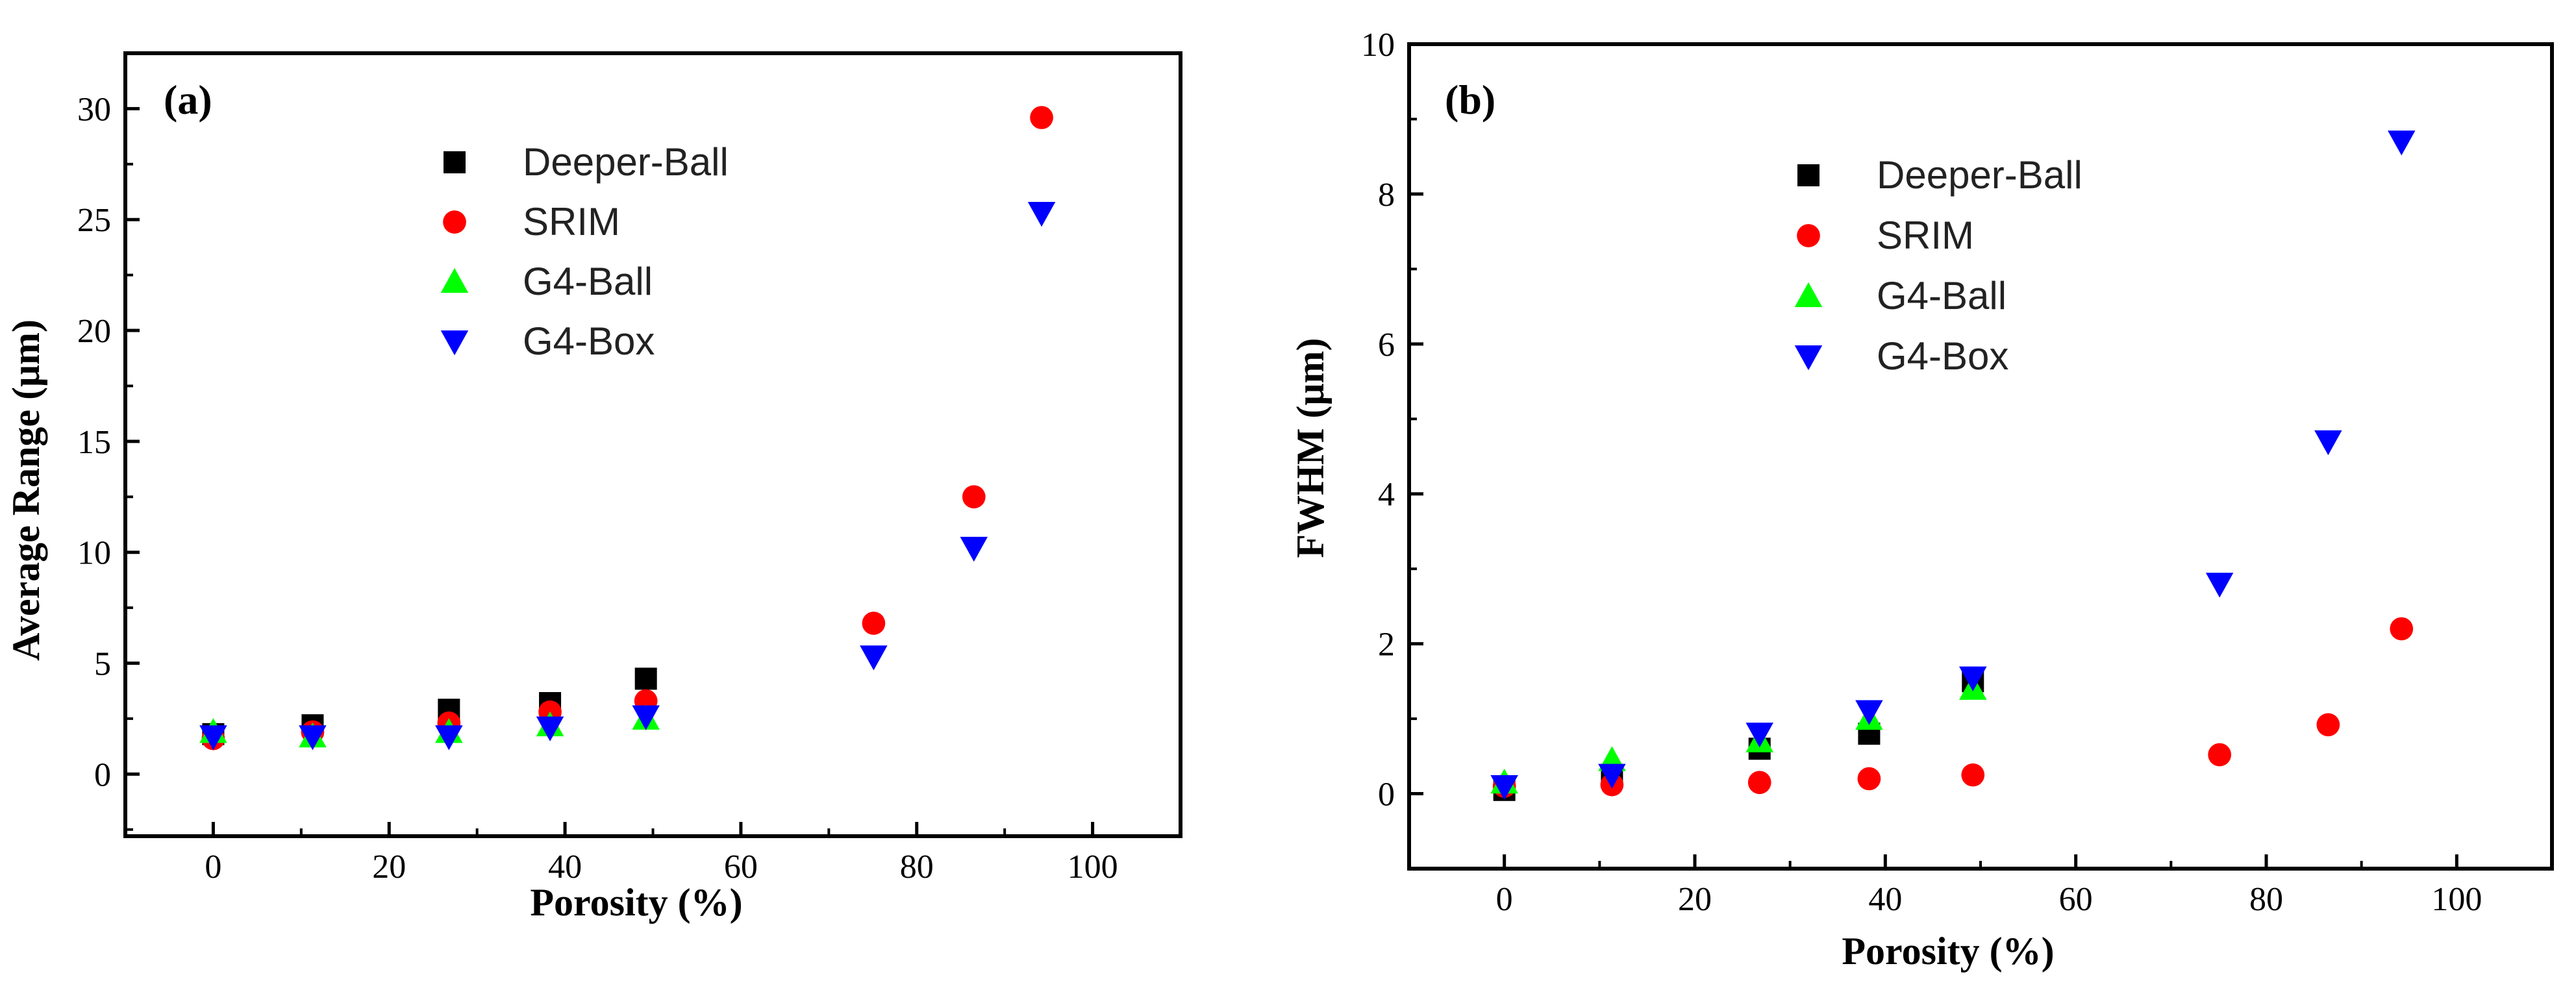  I want to click on y-tick-label: 30, so click(94, 109).